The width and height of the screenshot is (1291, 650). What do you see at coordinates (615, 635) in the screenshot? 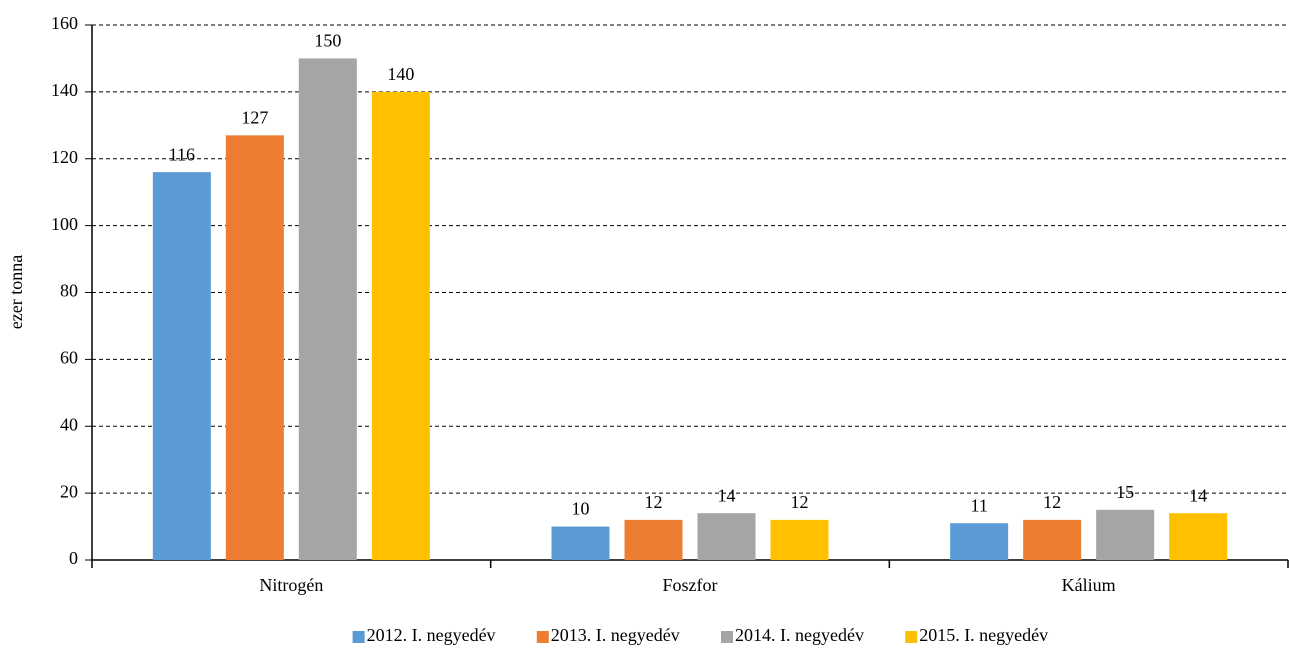
I see `legend-label: 2013. I. negyedév` at bounding box center [615, 635].